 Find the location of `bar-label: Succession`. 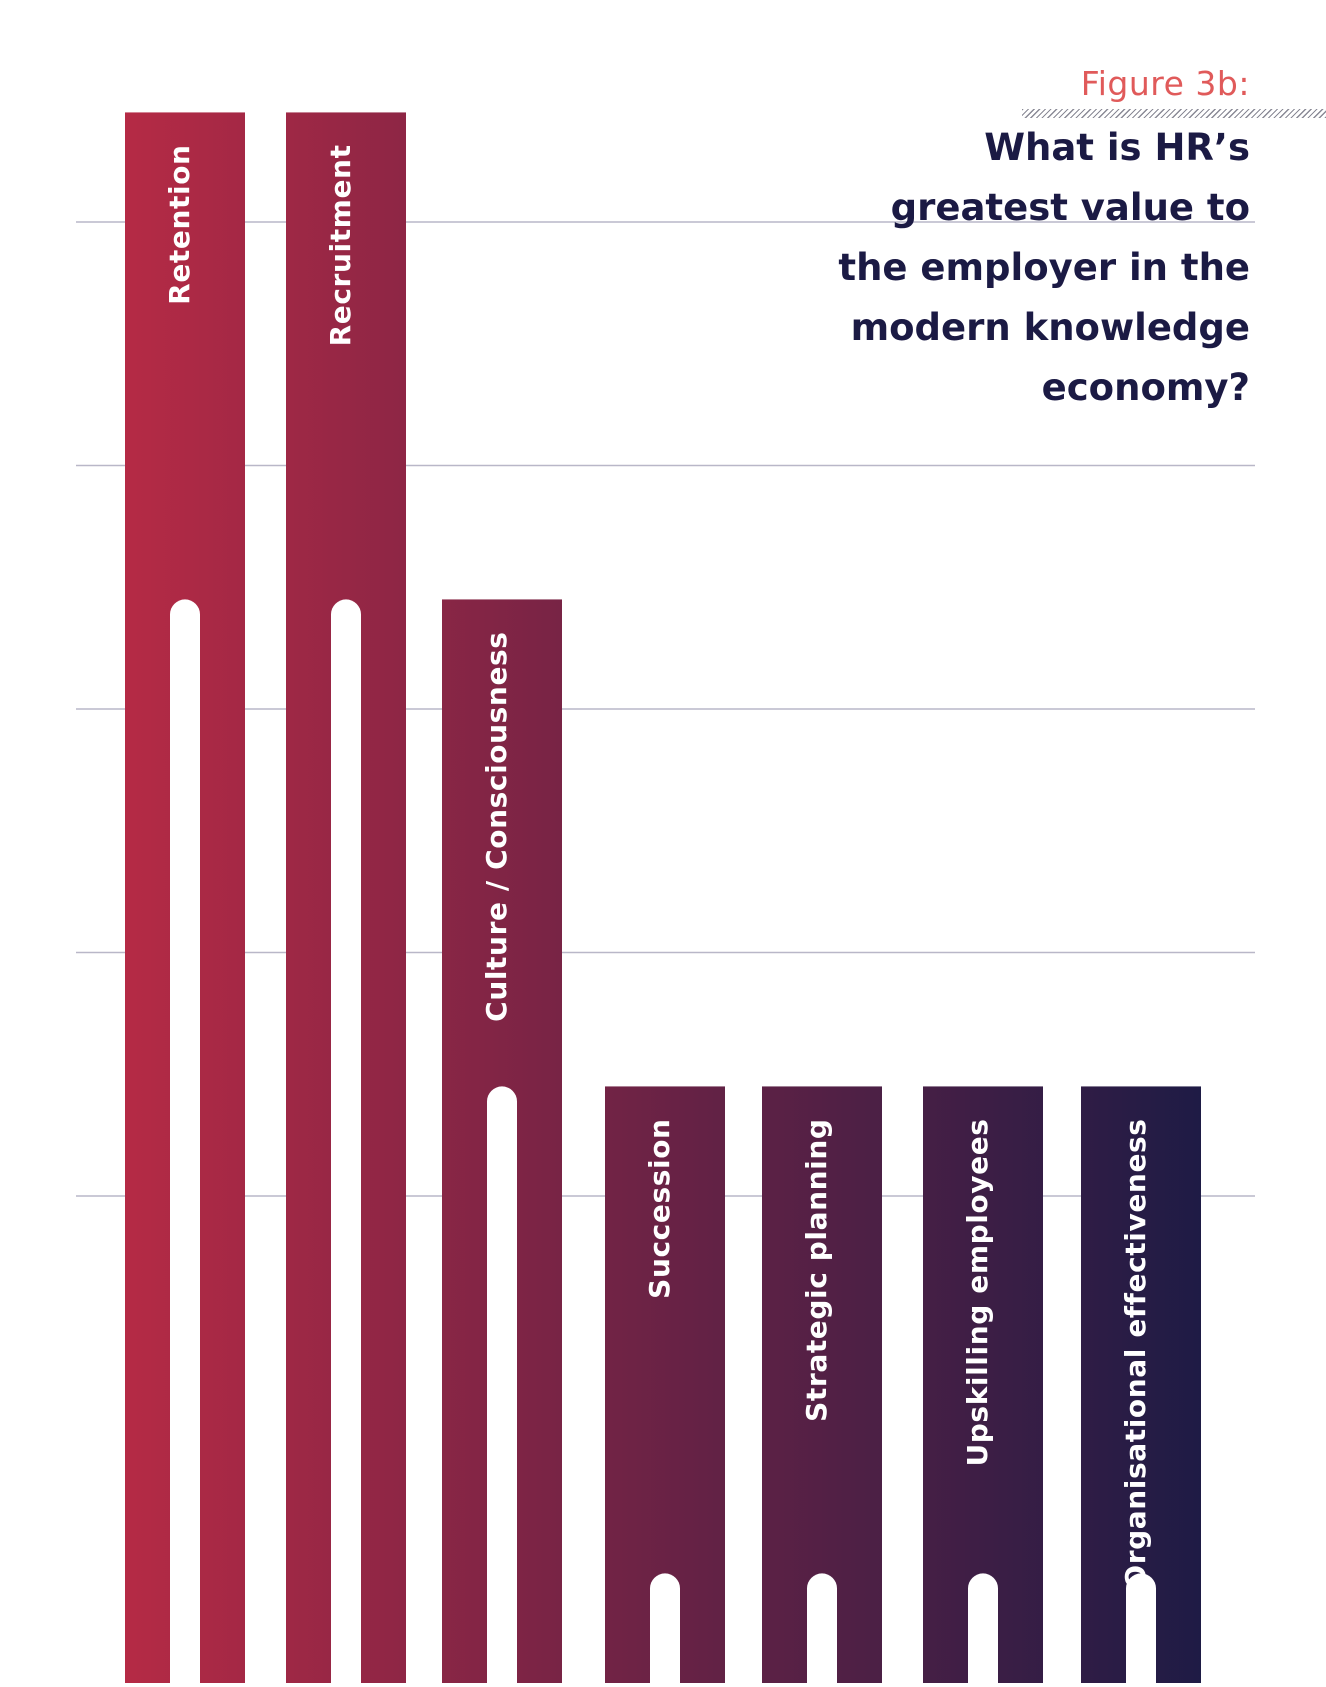

bar-label: Succession is located at coordinates (659, 1208).